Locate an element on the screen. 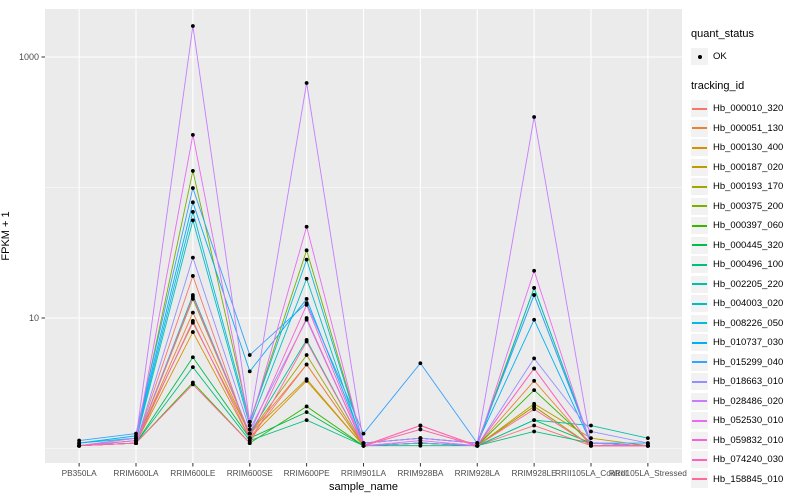 The image size is (800, 500). legend-item-Hb_028486_020: Hb_028486_020 is located at coordinates (745, 402).